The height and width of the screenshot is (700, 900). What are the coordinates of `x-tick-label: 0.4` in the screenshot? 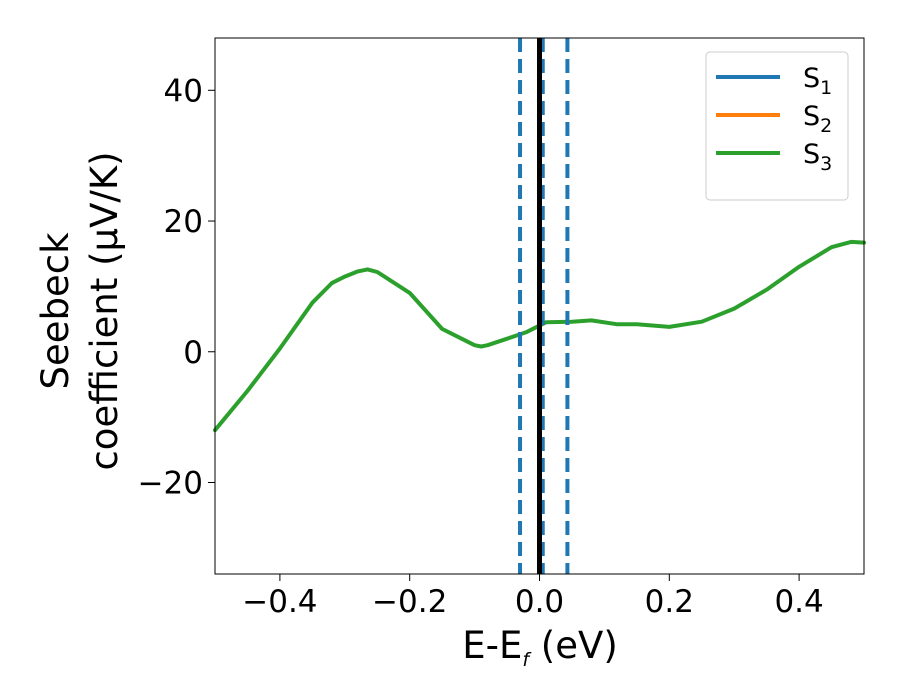 It's located at (798, 602).